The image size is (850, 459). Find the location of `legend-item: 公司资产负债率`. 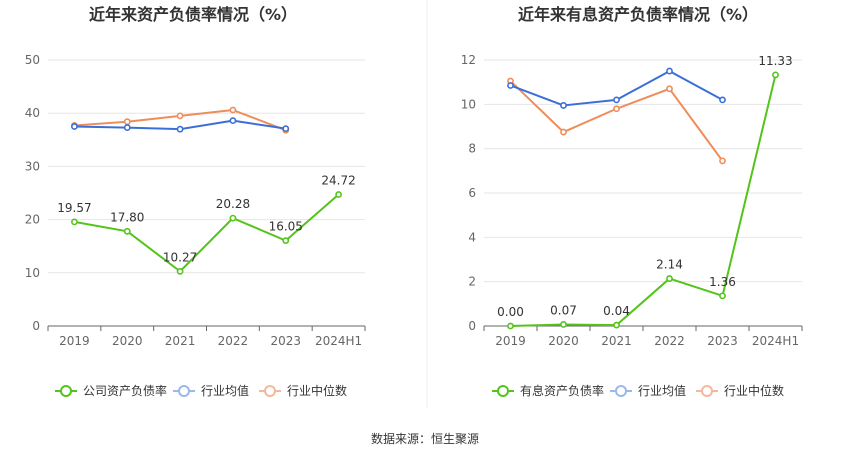

legend-item: 公司资产负债率 is located at coordinates (111, 390).